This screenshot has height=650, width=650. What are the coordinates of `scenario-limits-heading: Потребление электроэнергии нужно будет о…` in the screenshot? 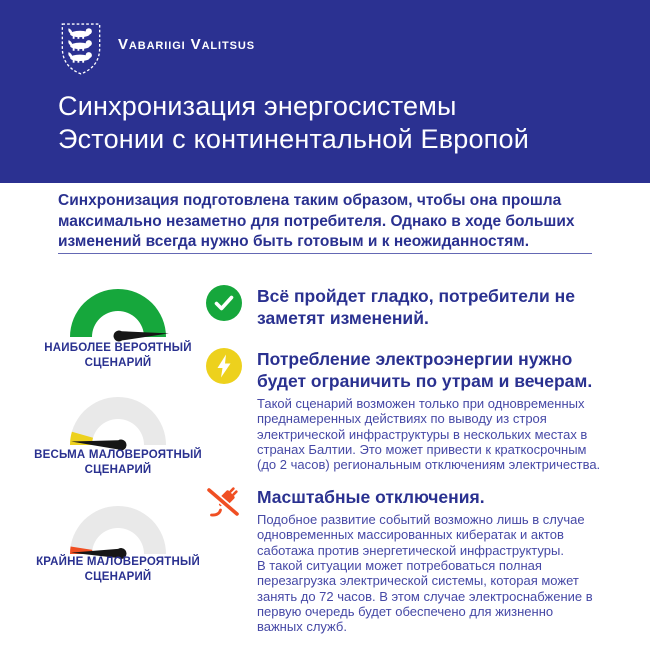 It's located at (425, 370).